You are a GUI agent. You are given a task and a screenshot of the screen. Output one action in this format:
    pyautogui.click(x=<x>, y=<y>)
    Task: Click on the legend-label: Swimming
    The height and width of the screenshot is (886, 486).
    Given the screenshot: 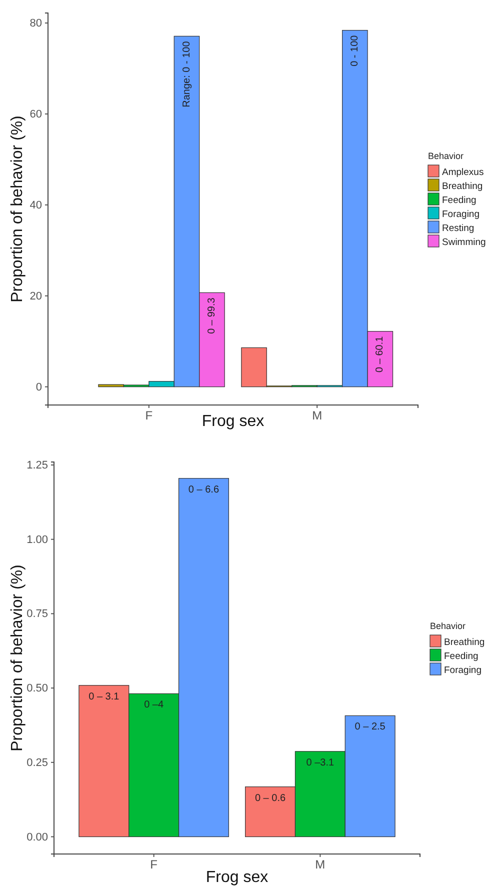 What is the action you would take?
    pyautogui.click(x=464, y=242)
    